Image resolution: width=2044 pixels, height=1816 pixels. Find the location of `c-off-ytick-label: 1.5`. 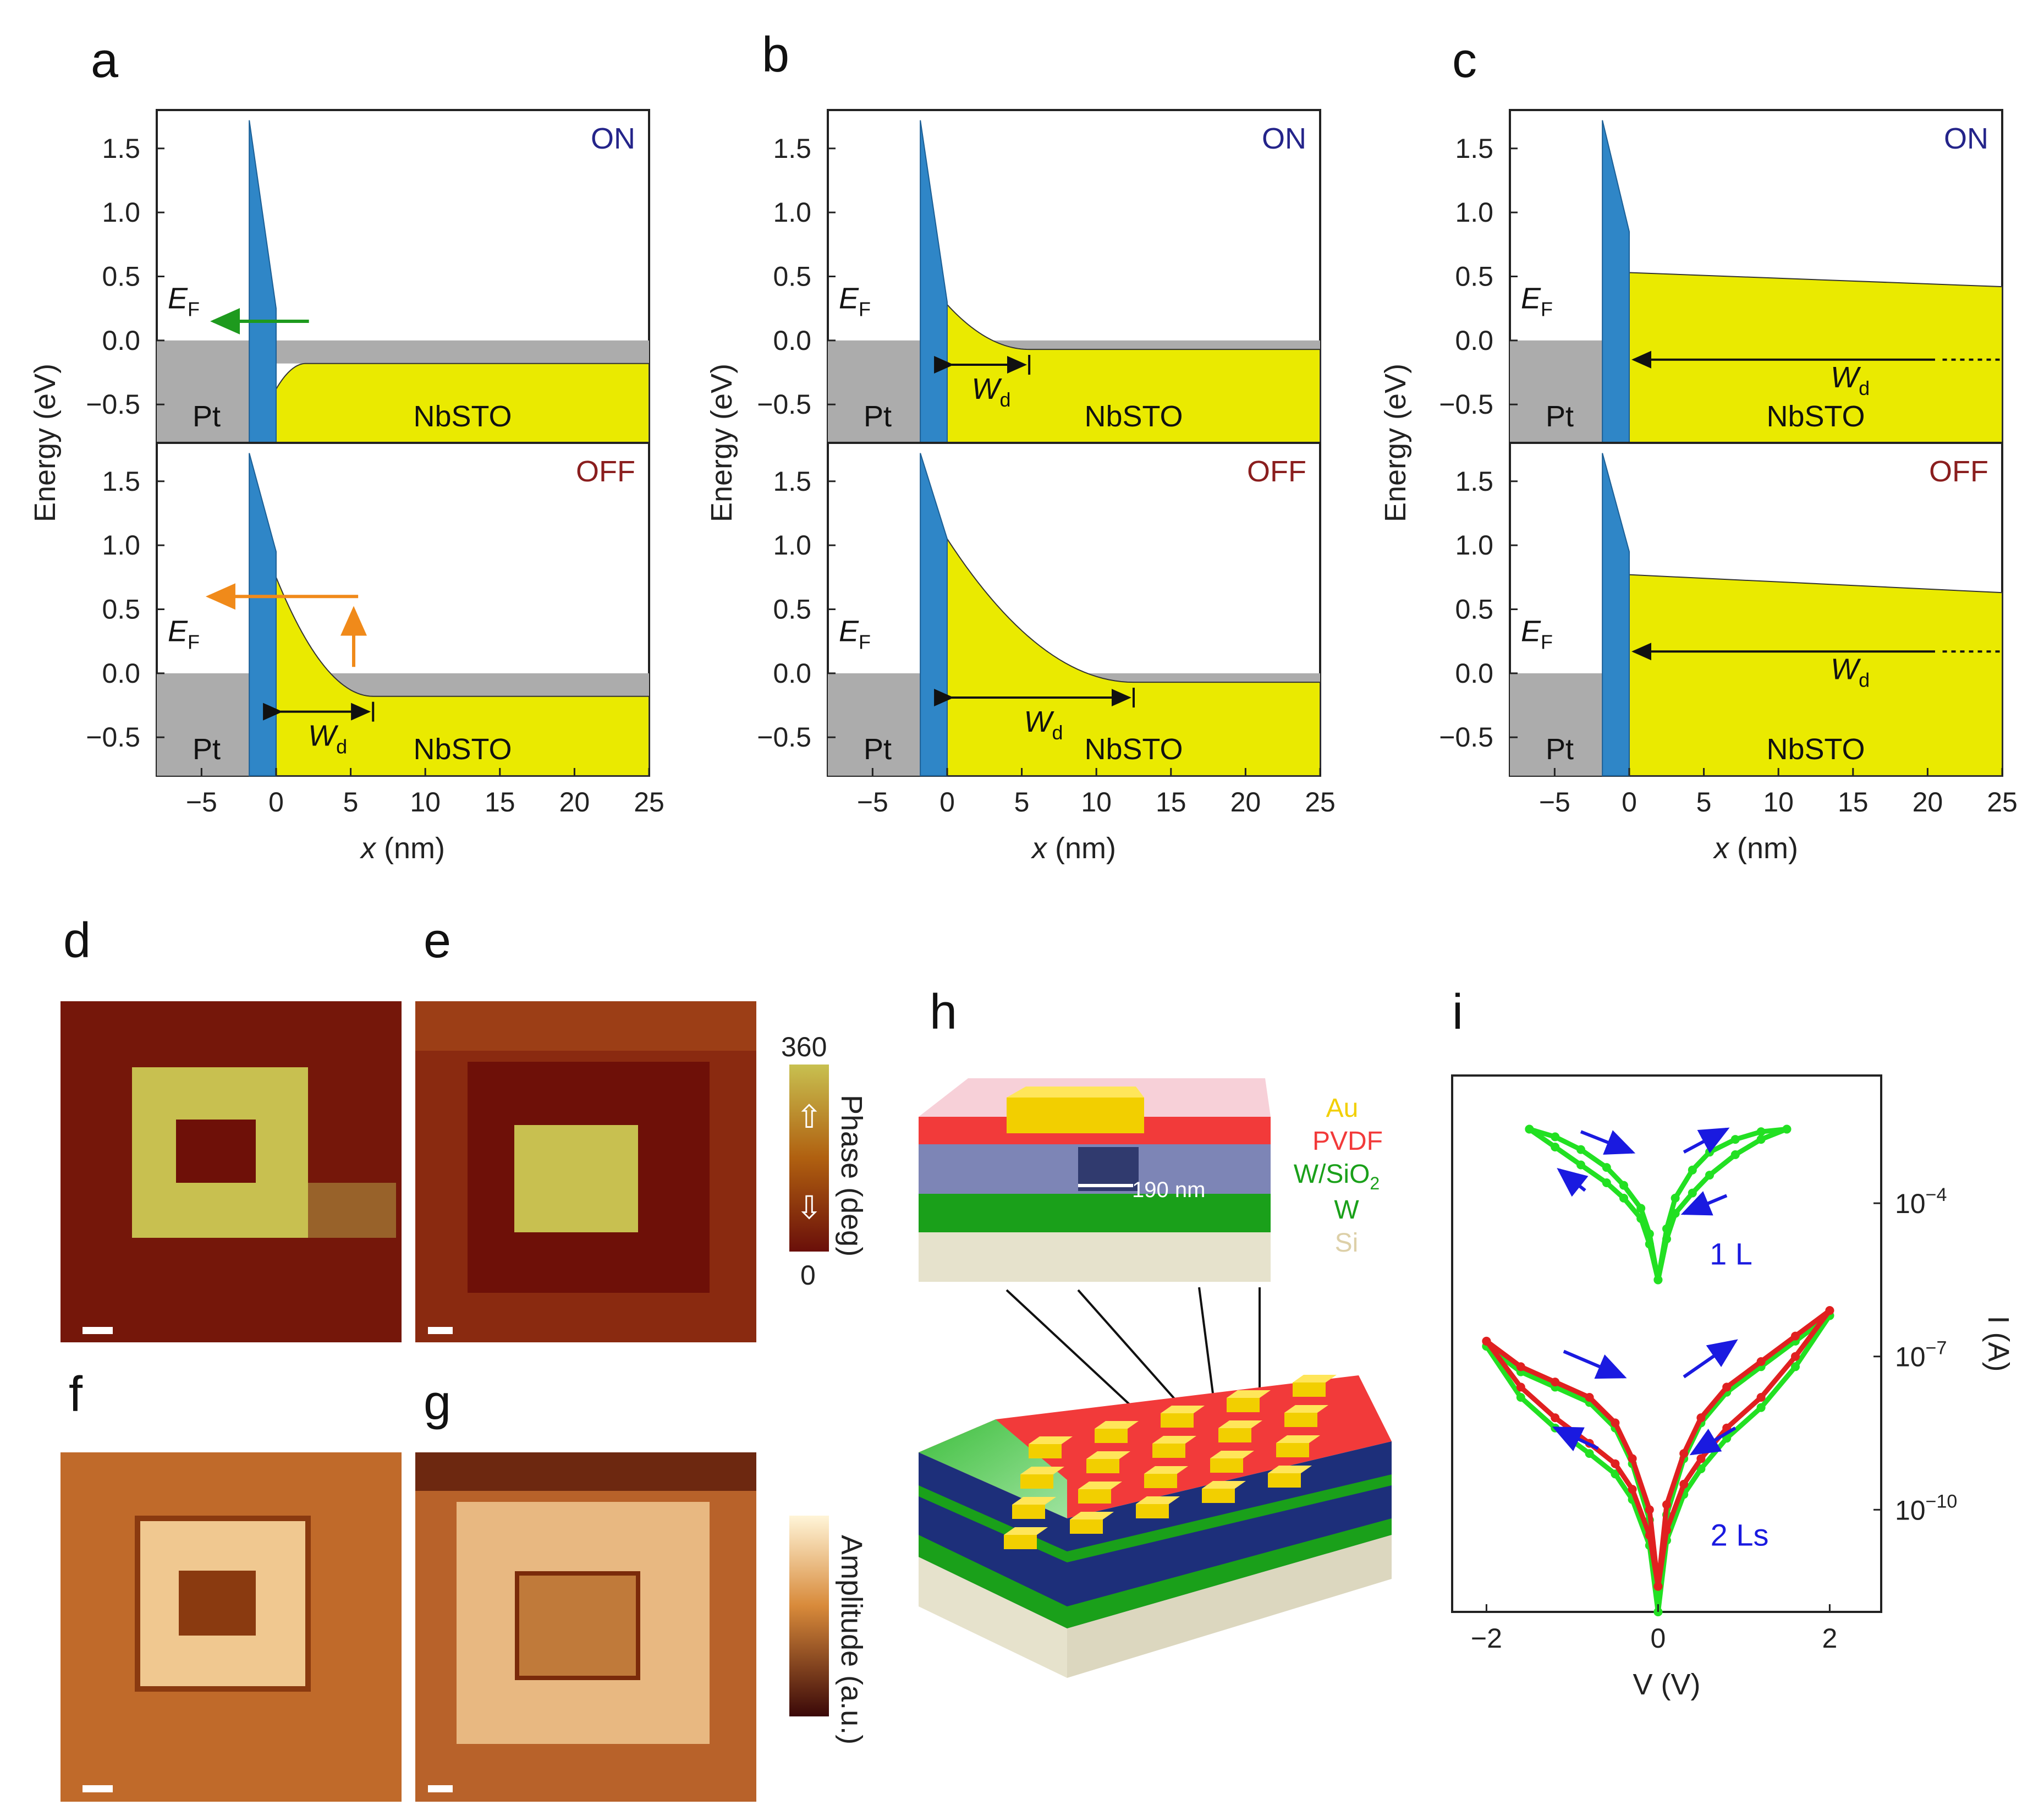

c-off-ytick-label: 1.5 is located at coordinates (1474, 481).